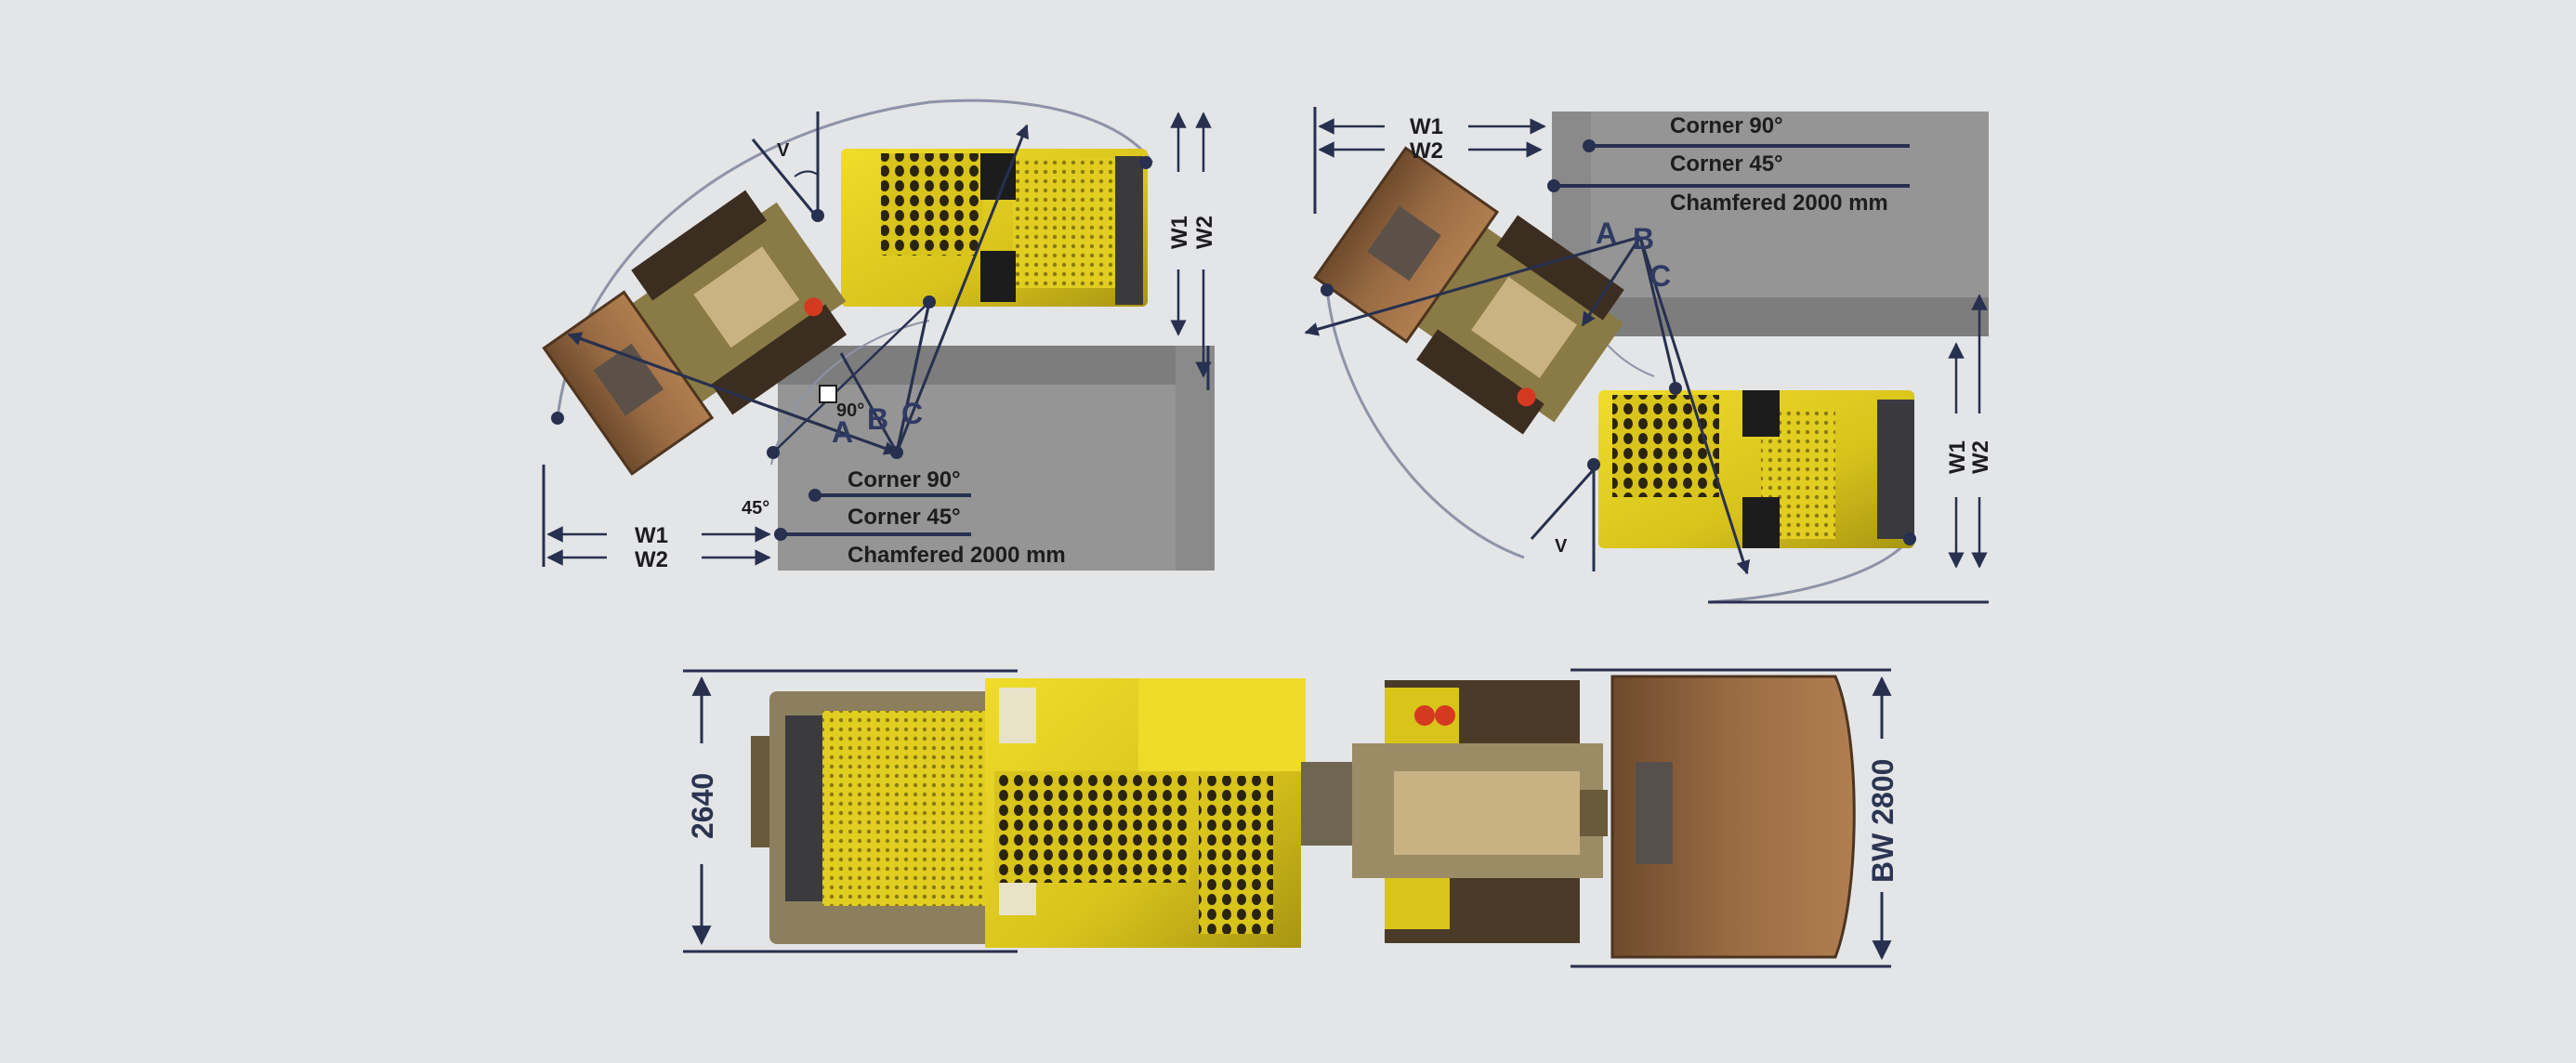 The image size is (2576, 1063). I want to click on machine-width-dimension, so click(850, 811).